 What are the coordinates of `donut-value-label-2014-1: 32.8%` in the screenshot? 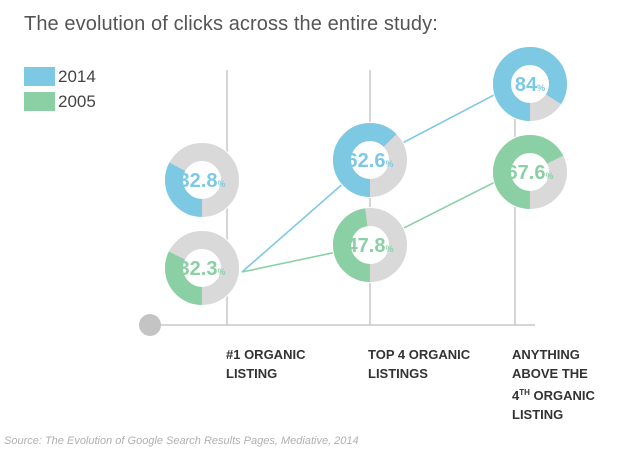 It's located at (202, 181).